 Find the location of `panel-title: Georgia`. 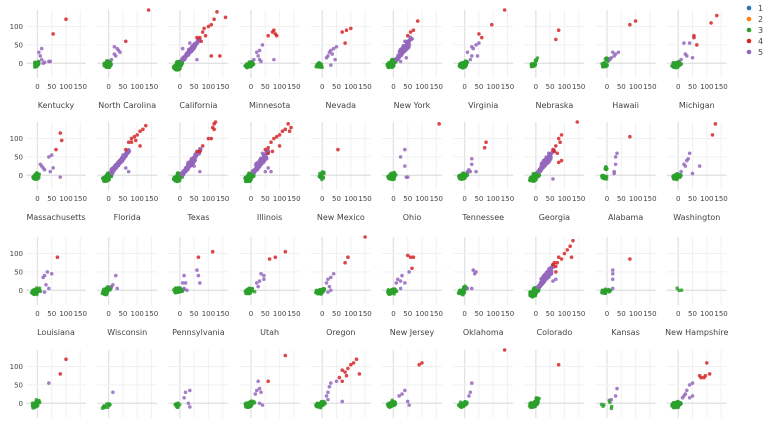

panel-title: Georgia is located at coordinates (554, 217).